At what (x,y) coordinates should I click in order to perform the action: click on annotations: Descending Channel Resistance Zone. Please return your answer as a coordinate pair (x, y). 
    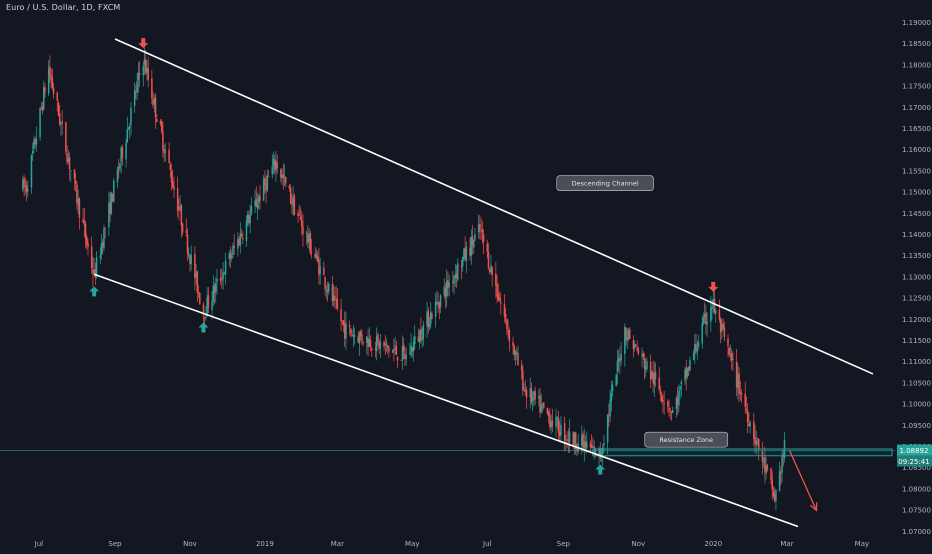
    Looking at the image, I should click on (642, 311).